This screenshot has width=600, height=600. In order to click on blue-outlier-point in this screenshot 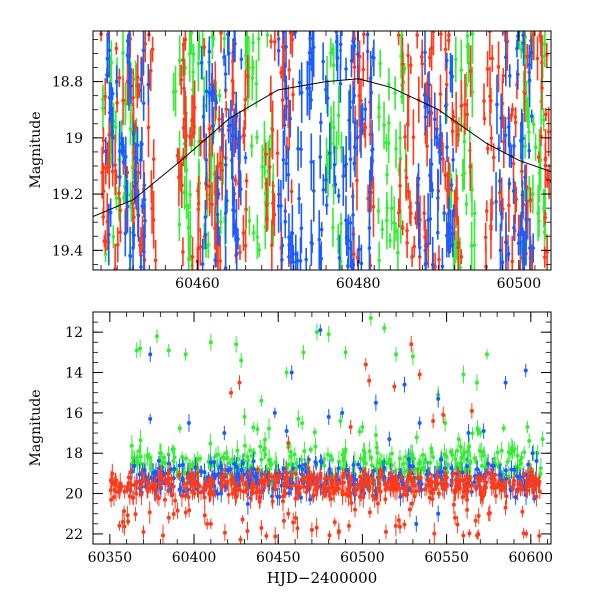, I will do `click(224, 433)`.